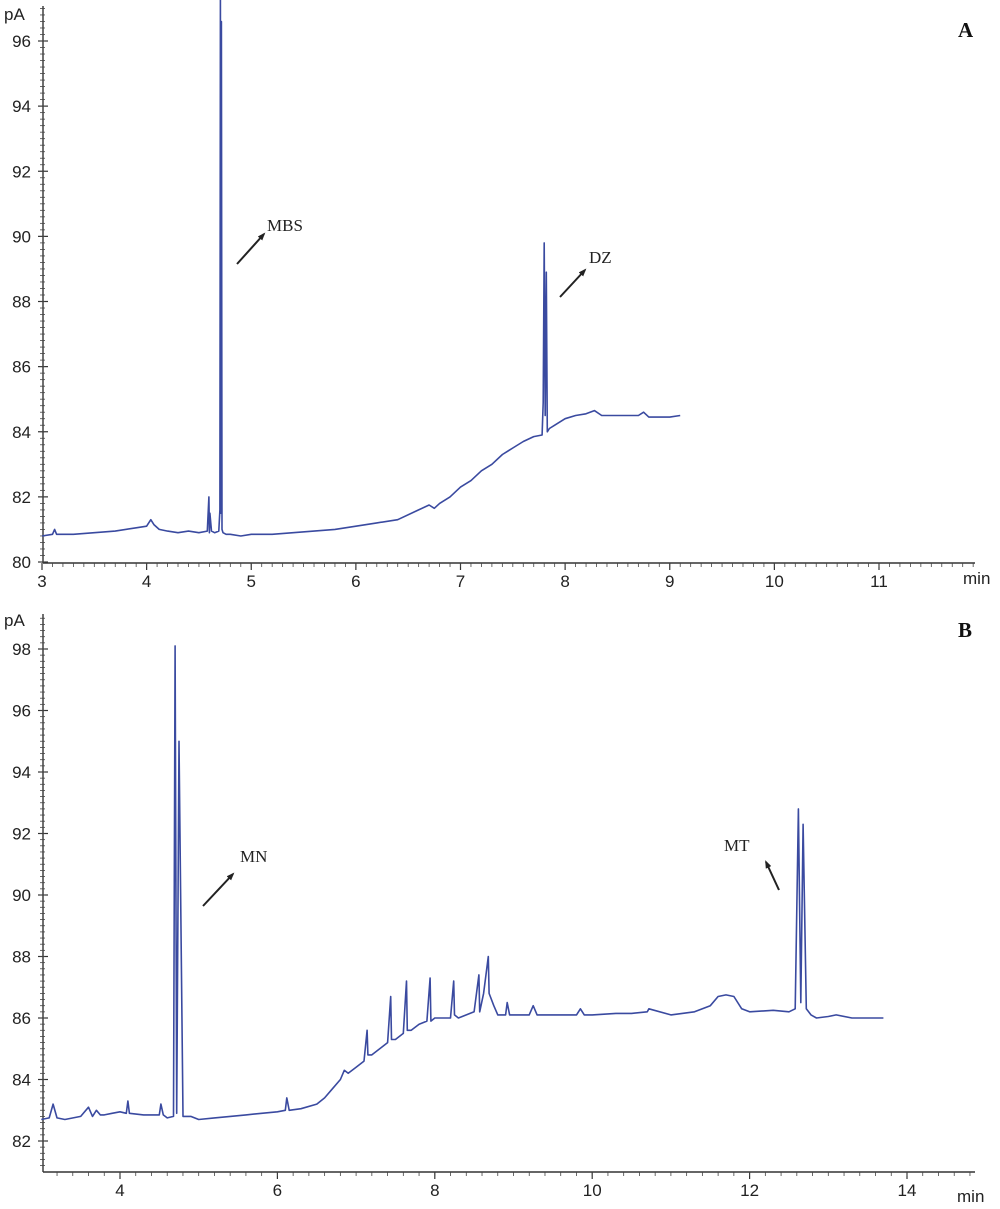 This screenshot has width=1000, height=1209. What do you see at coordinates (772, 875) in the screenshot?
I see `mt-arrow` at bounding box center [772, 875].